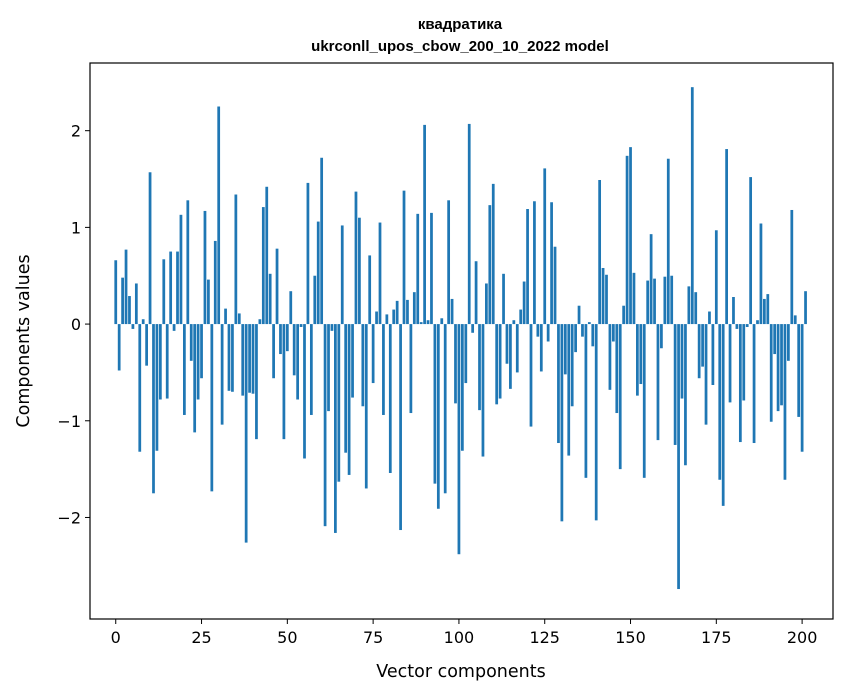 This screenshot has height=696, width=847. What do you see at coordinates (460, 46) in the screenshot?
I see `chart-subtitle: ukrconll_upos_cbow_200_10_2022 model` at bounding box center [460, 46].